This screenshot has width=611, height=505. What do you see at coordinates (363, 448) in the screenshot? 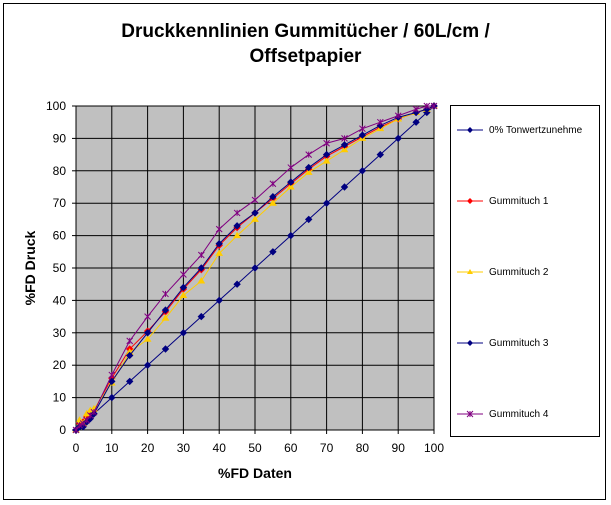
I see `x-tick-label: 80` at bounding box center [363, 448].